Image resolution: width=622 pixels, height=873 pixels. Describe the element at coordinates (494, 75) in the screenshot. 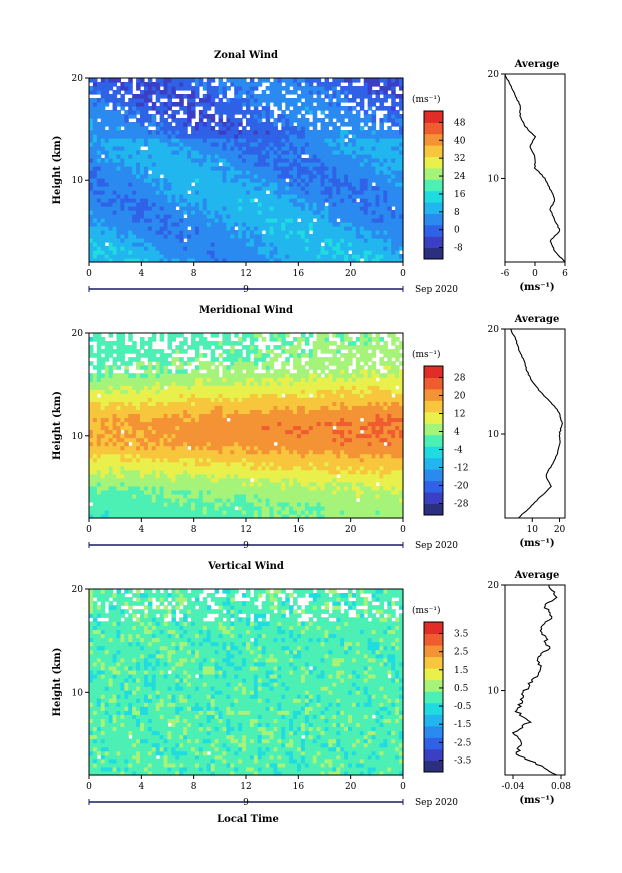

I see `profile-y-tick-label: 20` at that location.